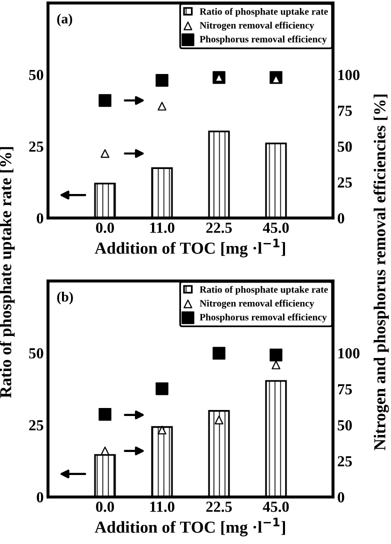 The height and width of the screenshot is (544, 391). I want to click on y2-axis-title: Nitrogen and phosphorus removal efficiencies [%], so click(381, 272).